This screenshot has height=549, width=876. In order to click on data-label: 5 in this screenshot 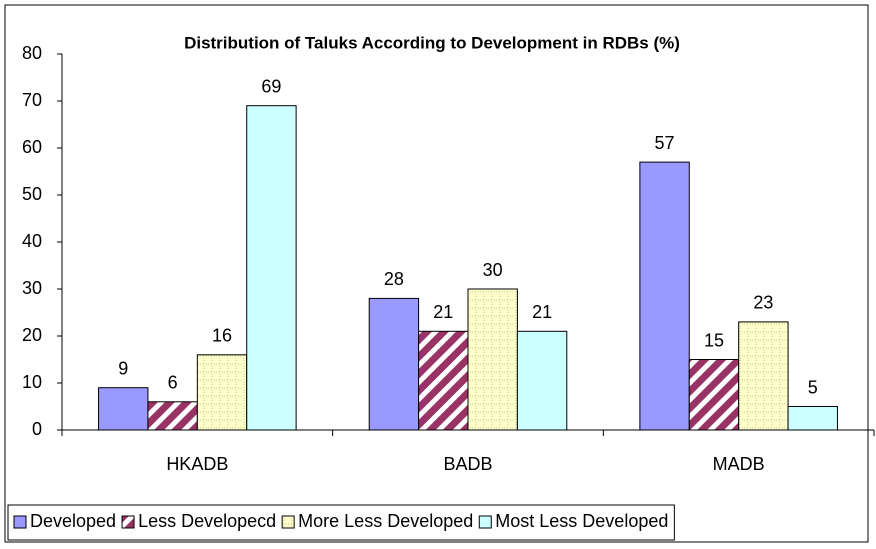, I will do `click(813, 387)`.